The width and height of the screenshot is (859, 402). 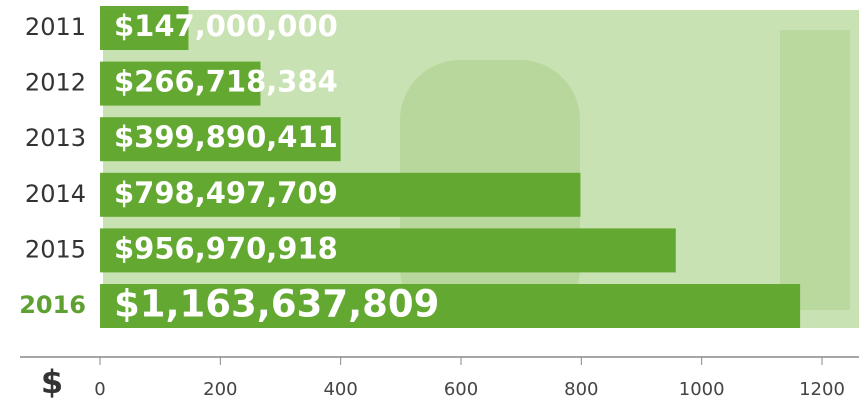 What do you see at coordinates (226, 193) in the screenshot?
I see `value-label: $798,497,709` at bounding box center [226, 193].